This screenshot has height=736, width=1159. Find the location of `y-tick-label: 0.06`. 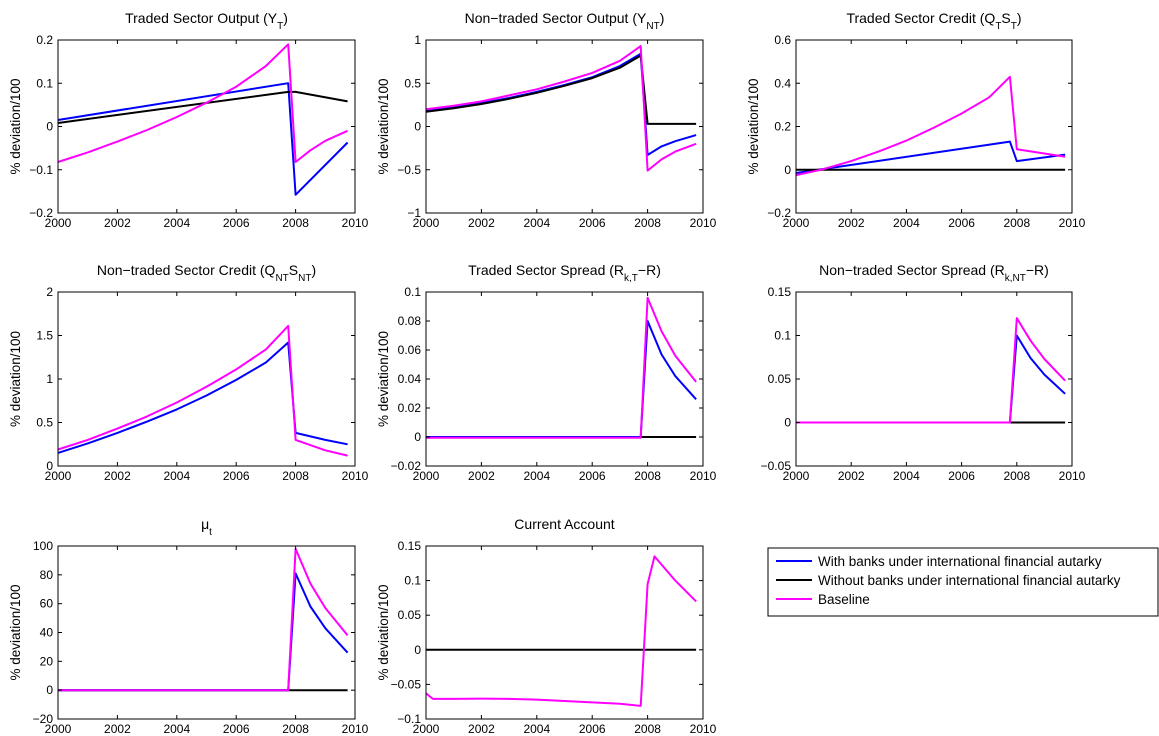

y-tick-label: 0.06 is located at coordinates (410, 350).